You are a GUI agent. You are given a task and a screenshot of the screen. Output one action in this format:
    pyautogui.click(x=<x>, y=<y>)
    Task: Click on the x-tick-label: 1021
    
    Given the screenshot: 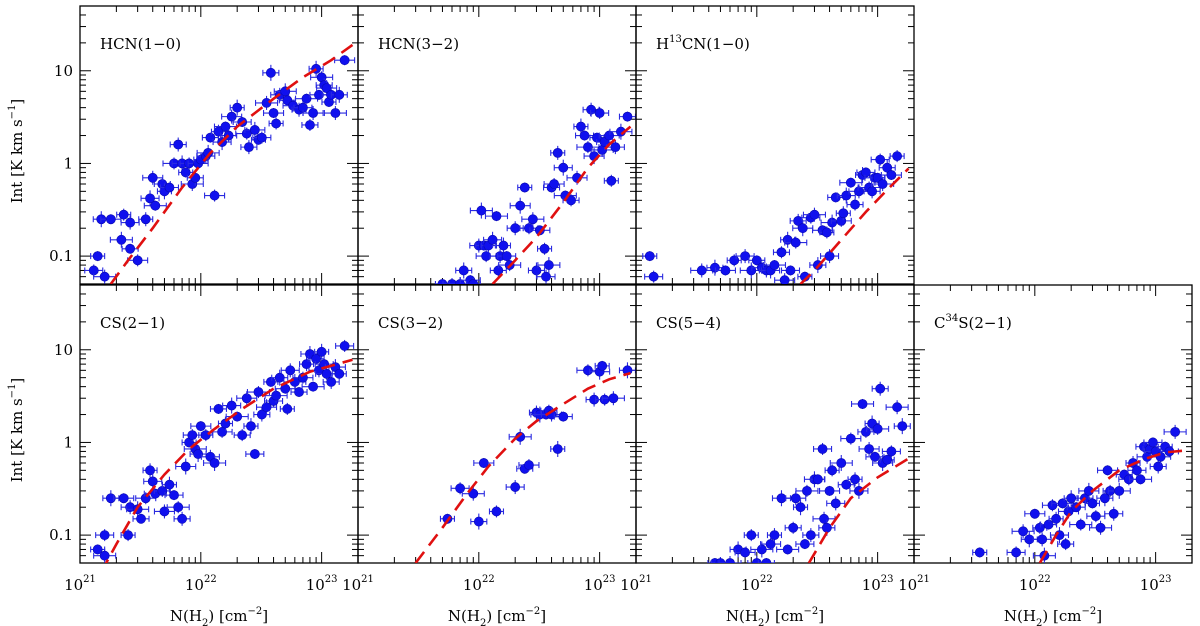 What is the action you would take?
    pyautogui.click(x=358, y=584)
    